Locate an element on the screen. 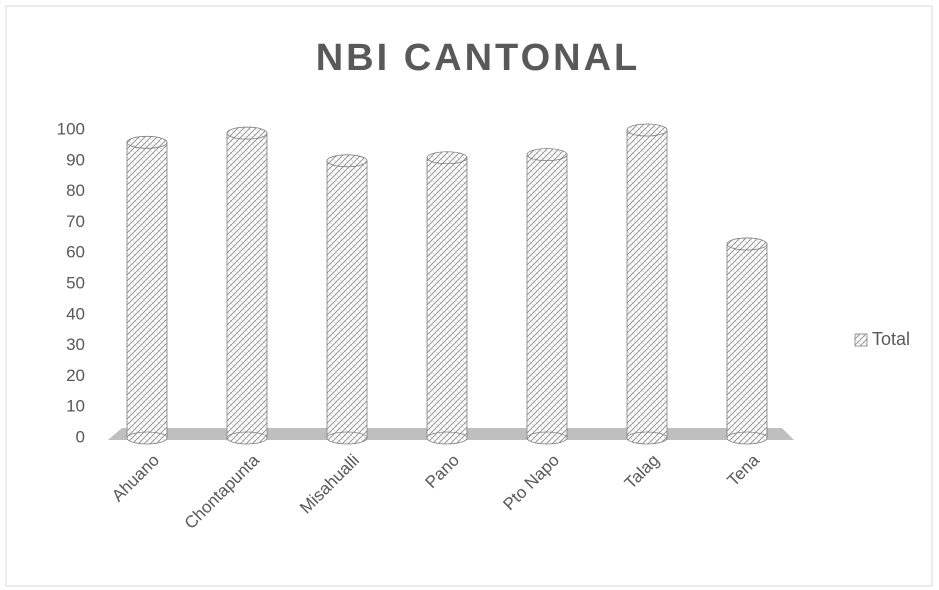  y-tick-label: 40 is located at coordinates (75, 313).